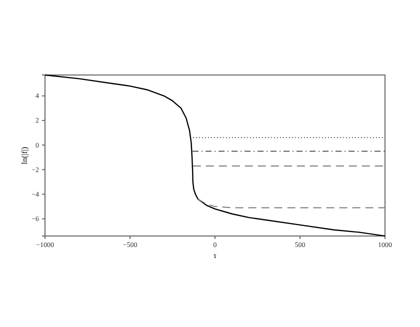  Describe the element at coordinates (215, 255) in the screenshot. I see `x-axis-title: τ` at that location.